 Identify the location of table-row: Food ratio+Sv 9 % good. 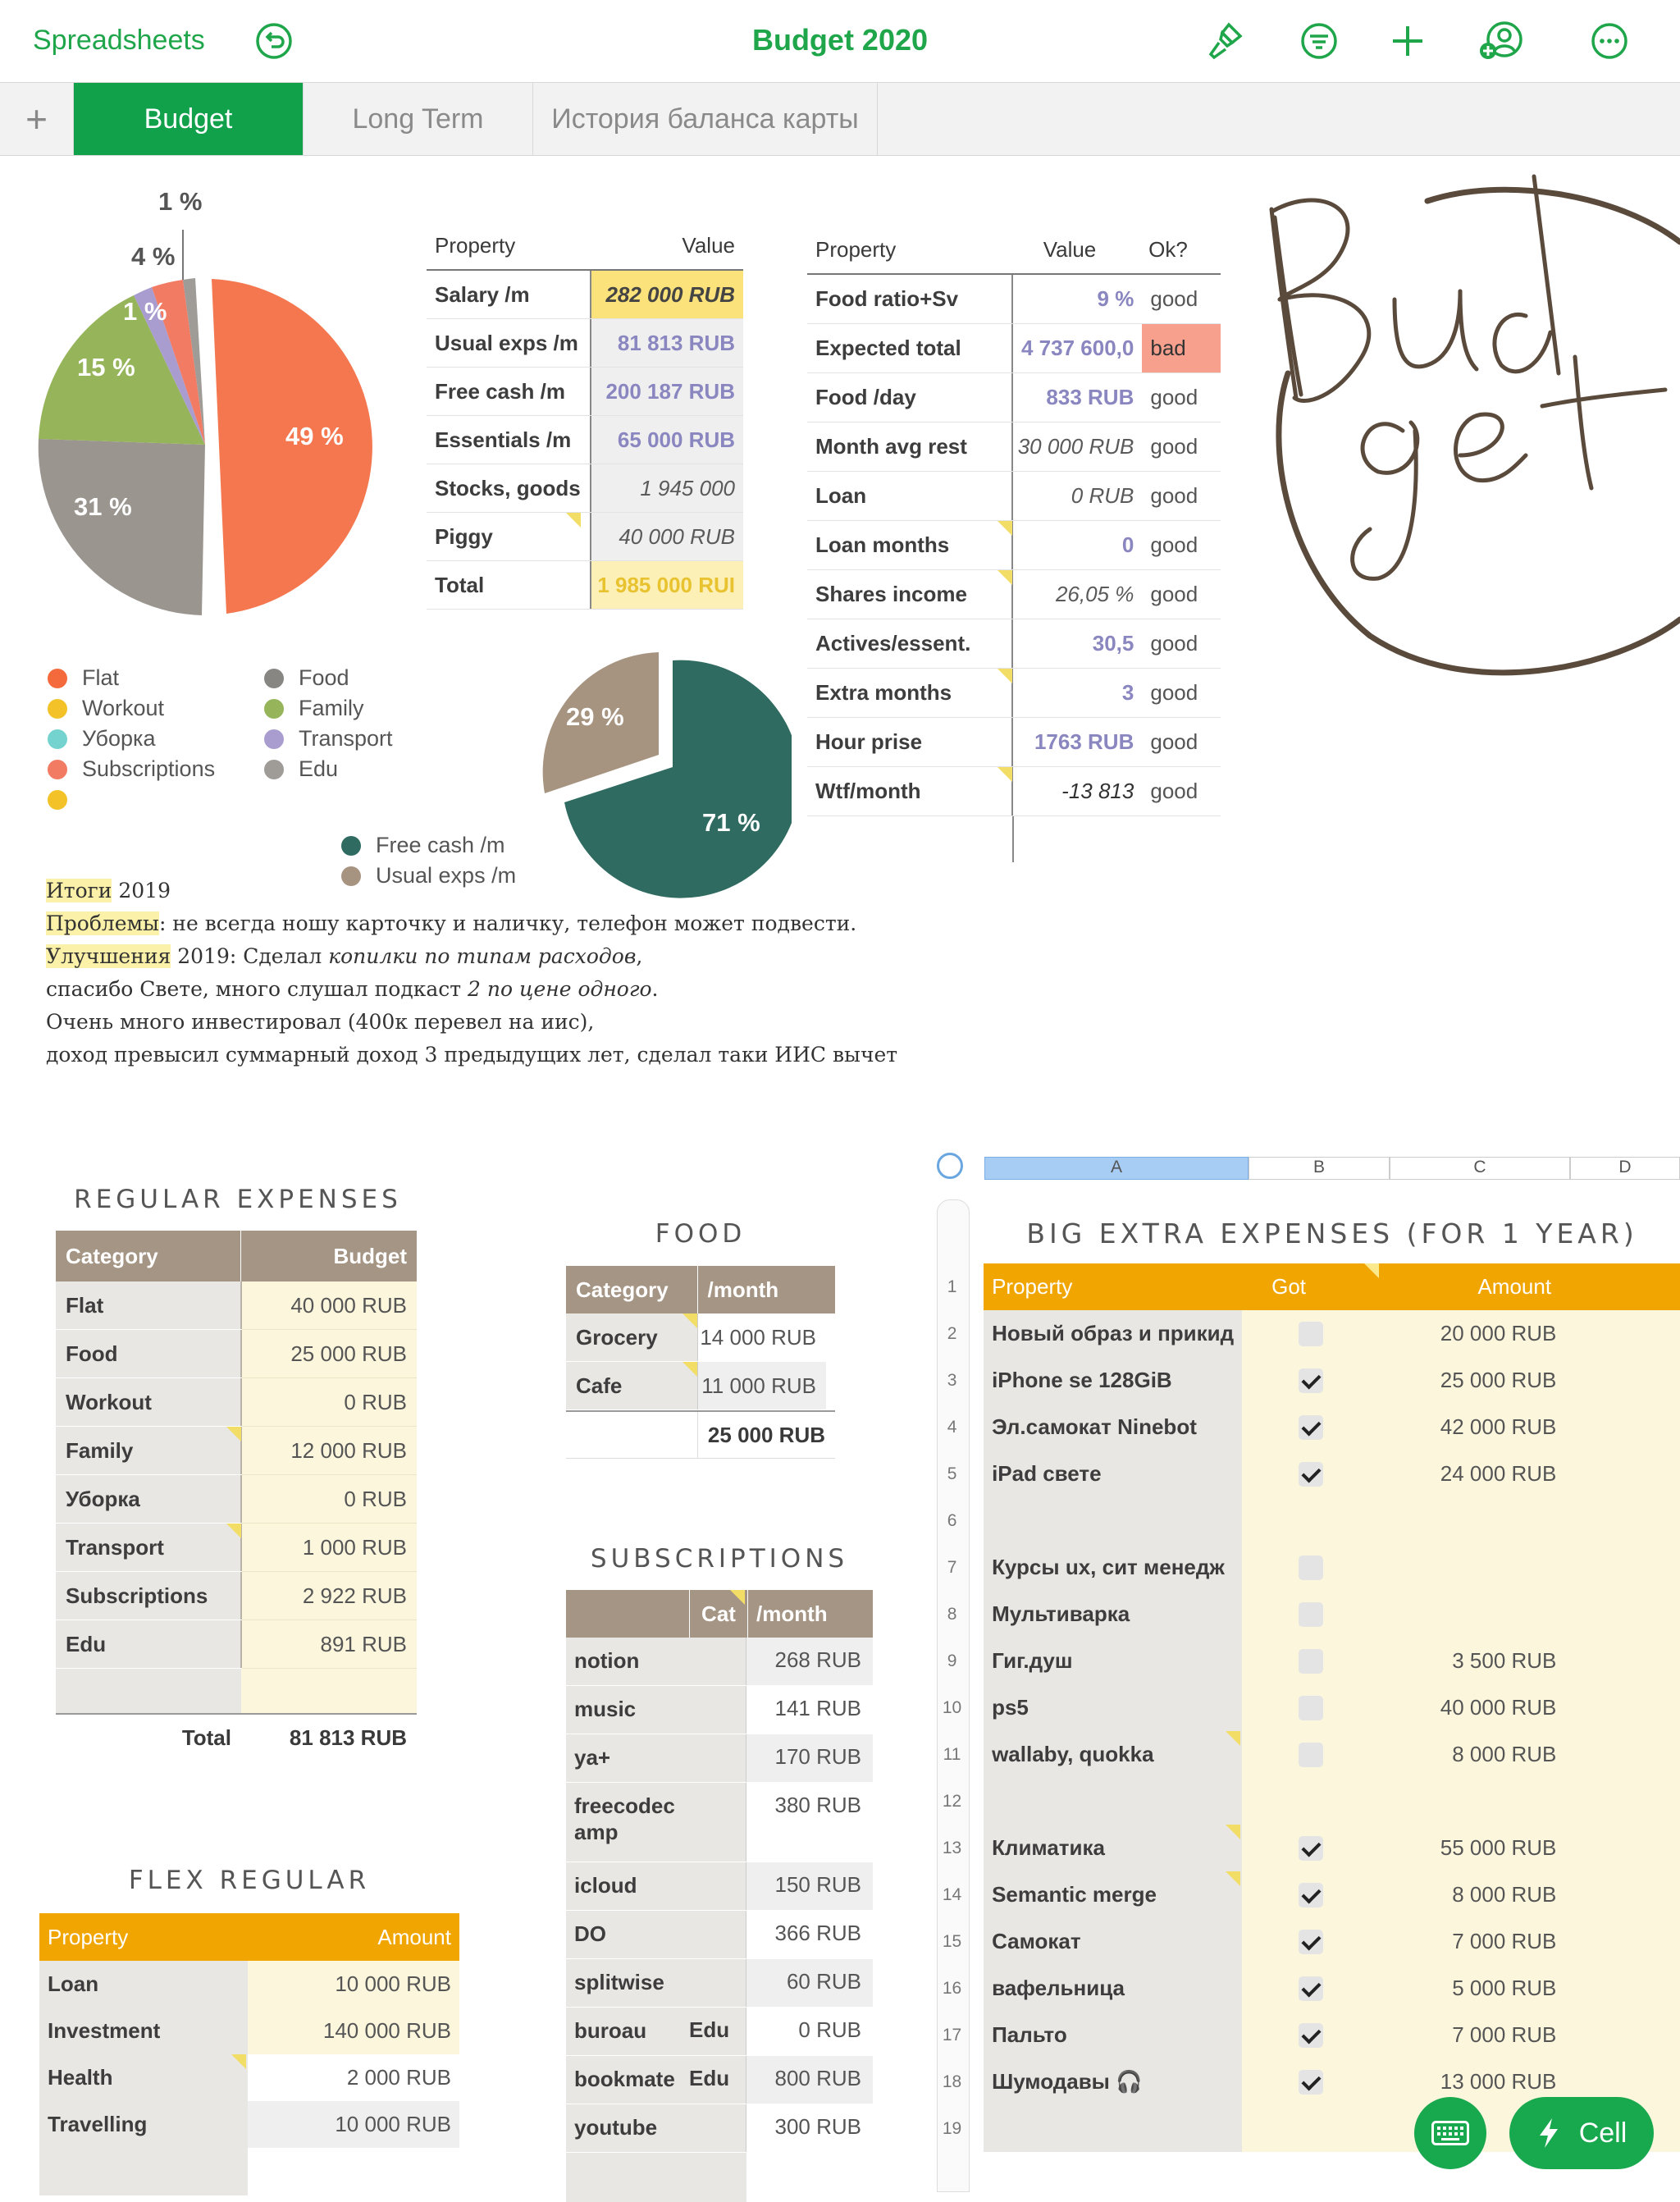
(1014, 299).